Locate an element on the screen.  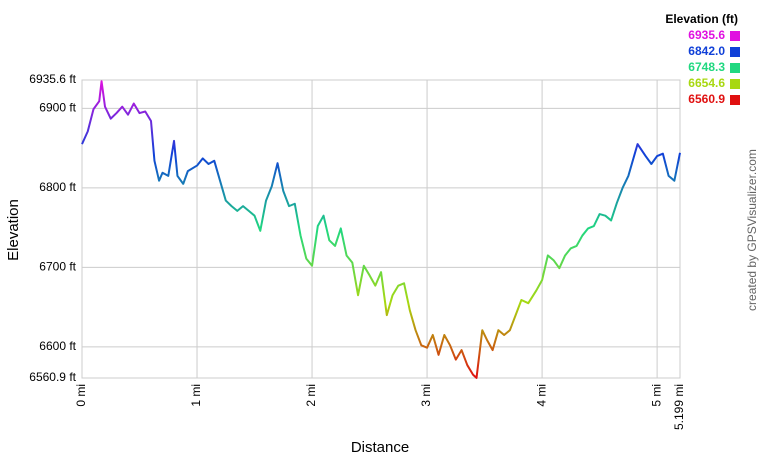
x-tick-label: 1 mi is located at coordinates (196, 395).